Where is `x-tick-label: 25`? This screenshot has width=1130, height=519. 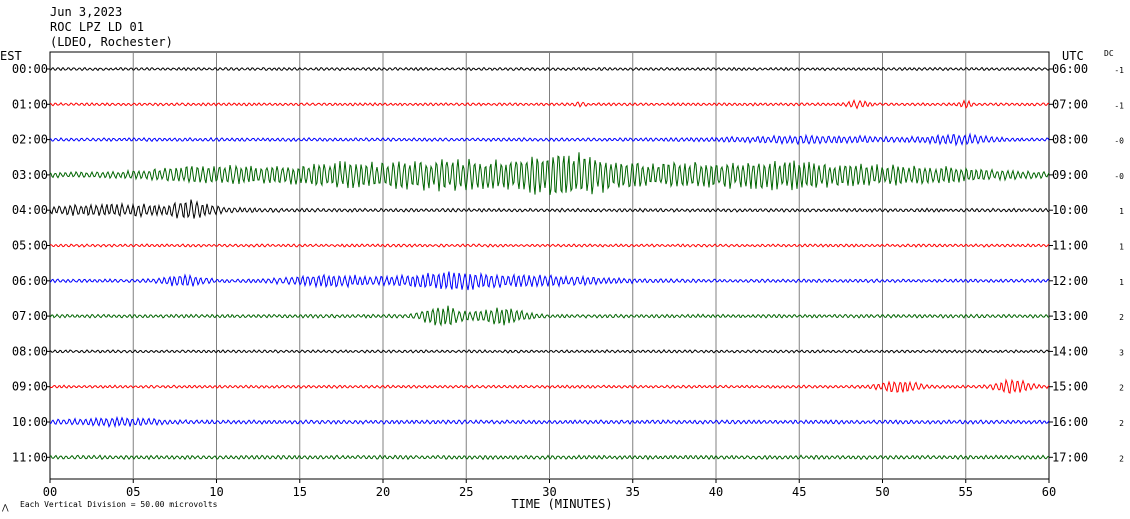
x-tick-label: 25 is located at coordinates (466, 492).